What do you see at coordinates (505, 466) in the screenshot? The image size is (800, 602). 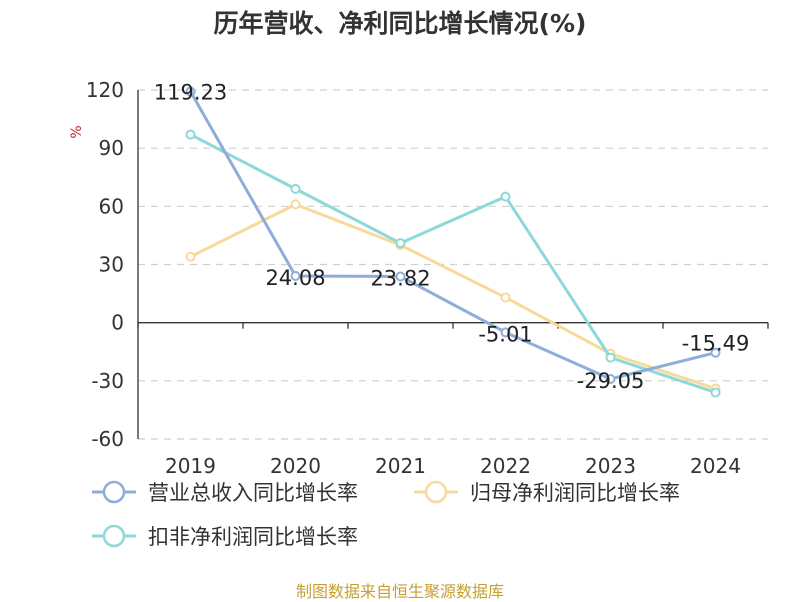 I see `x-tick-label: 2022` at bounding box center [505, 466].